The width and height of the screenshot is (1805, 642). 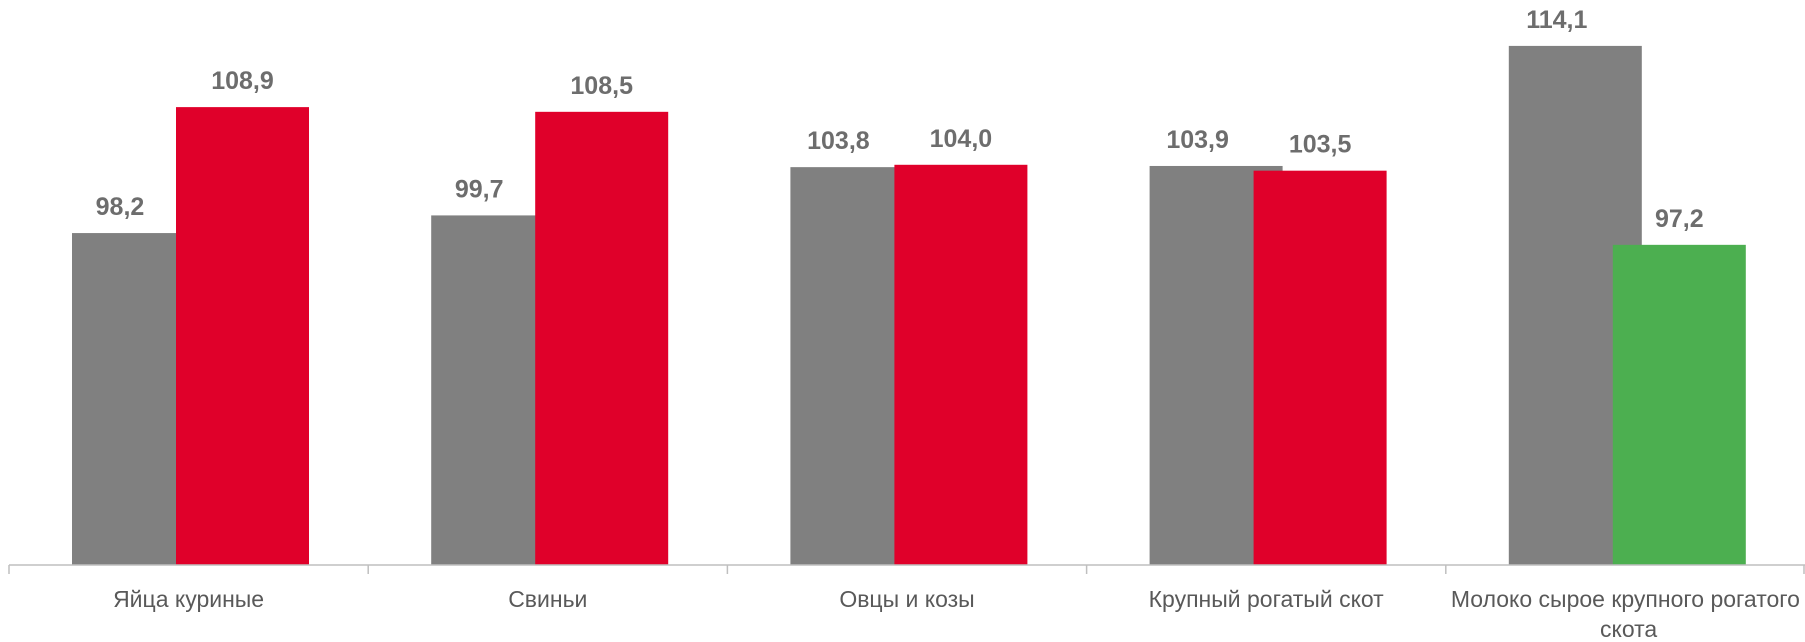 What do you see at coordinates (961, 139) in the screenshot?
I see `data-label: 104,0` at bounding box center [961, 139].